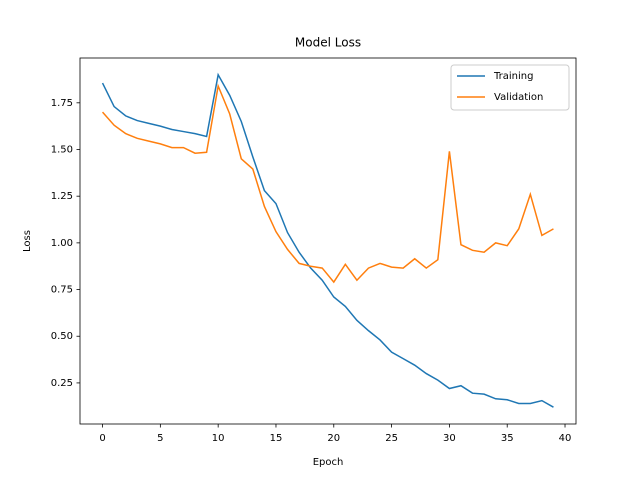 The image size is (640, 480). Describe the element at coordinates (160, 438) in the screenshot. I see `x-tick-label: 5` at that location.